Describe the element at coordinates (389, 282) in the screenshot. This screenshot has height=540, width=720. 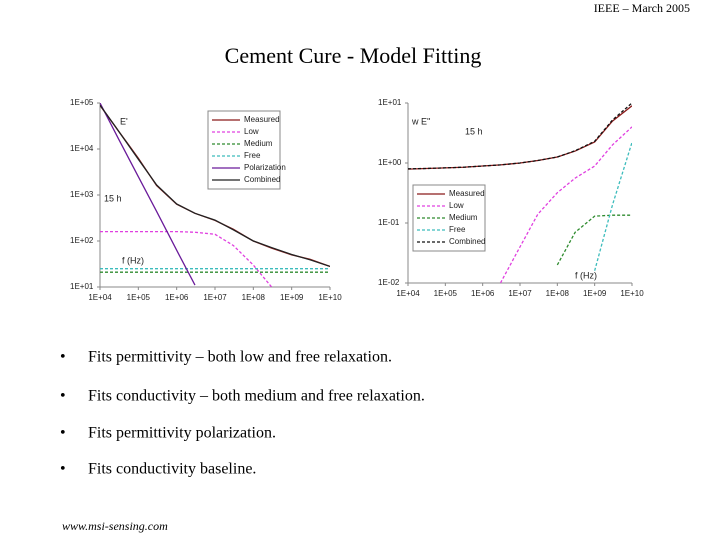
I see `y-tick-label: 1E-02` at that location.